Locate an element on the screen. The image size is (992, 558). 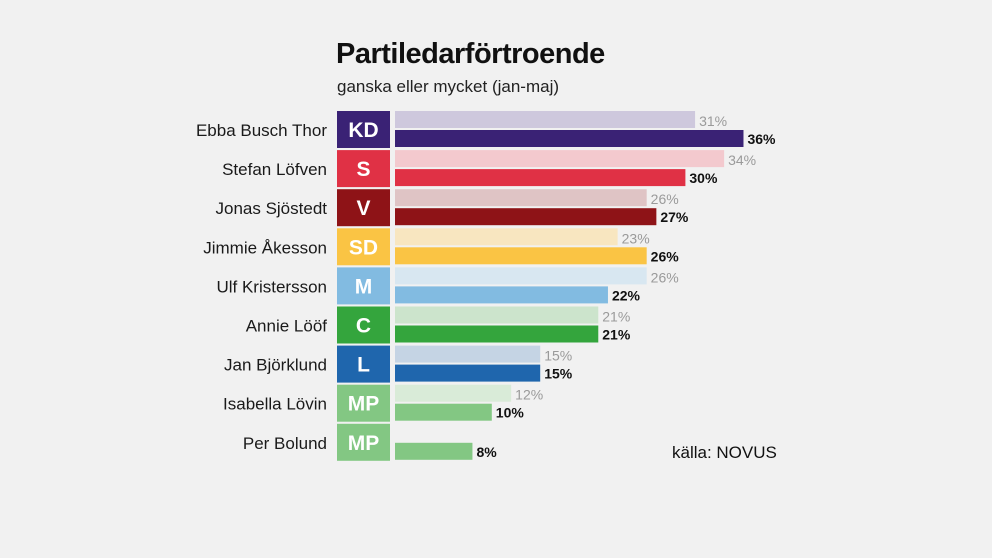
party-badge-label: SD is located at coordinates (363, 247).